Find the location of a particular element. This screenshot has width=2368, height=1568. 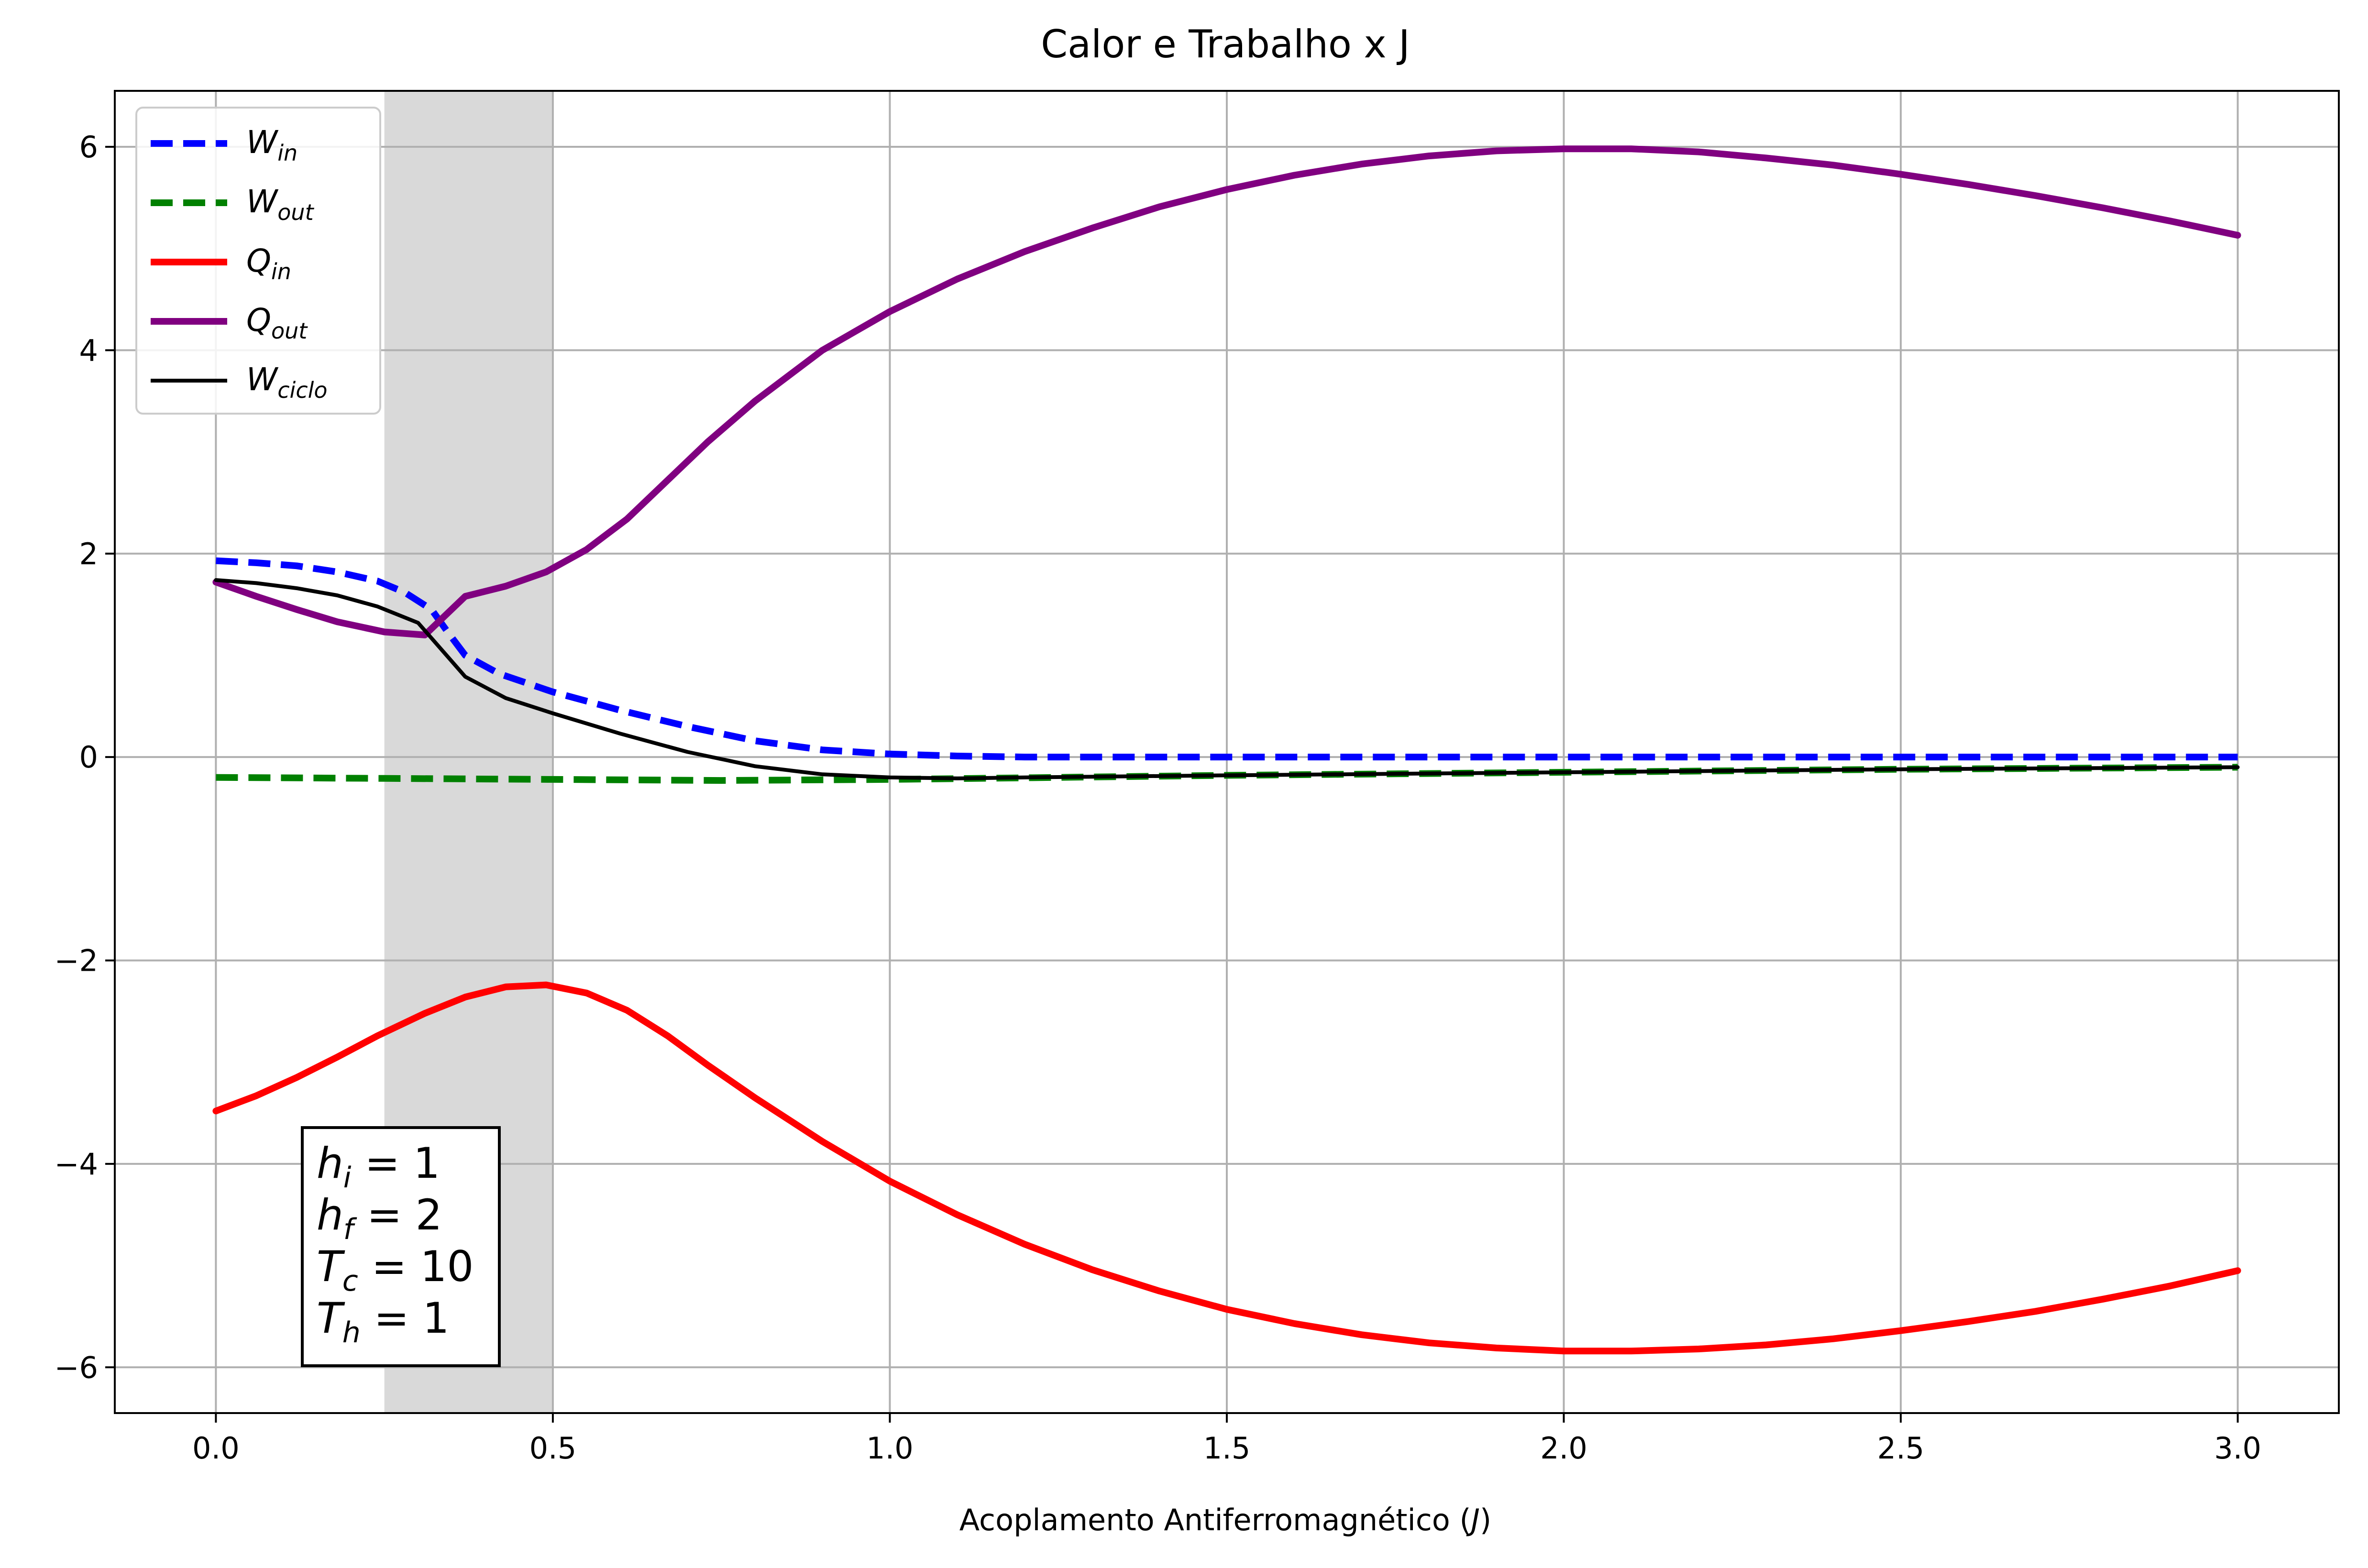

x-axis-label: Acoplamento Antiferromagnético (J) is located at coordinates (1225, 1519).